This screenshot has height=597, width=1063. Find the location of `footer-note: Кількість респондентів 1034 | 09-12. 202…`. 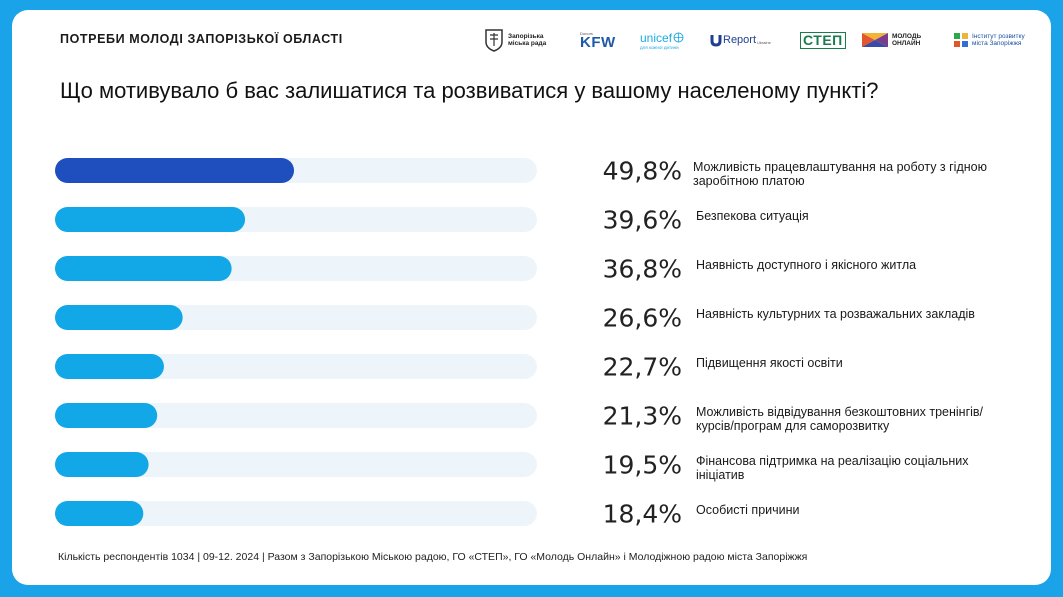

footer-note: Кількість респондентів 1034 | 09-12. 202… is located at coordinates (433, 557).